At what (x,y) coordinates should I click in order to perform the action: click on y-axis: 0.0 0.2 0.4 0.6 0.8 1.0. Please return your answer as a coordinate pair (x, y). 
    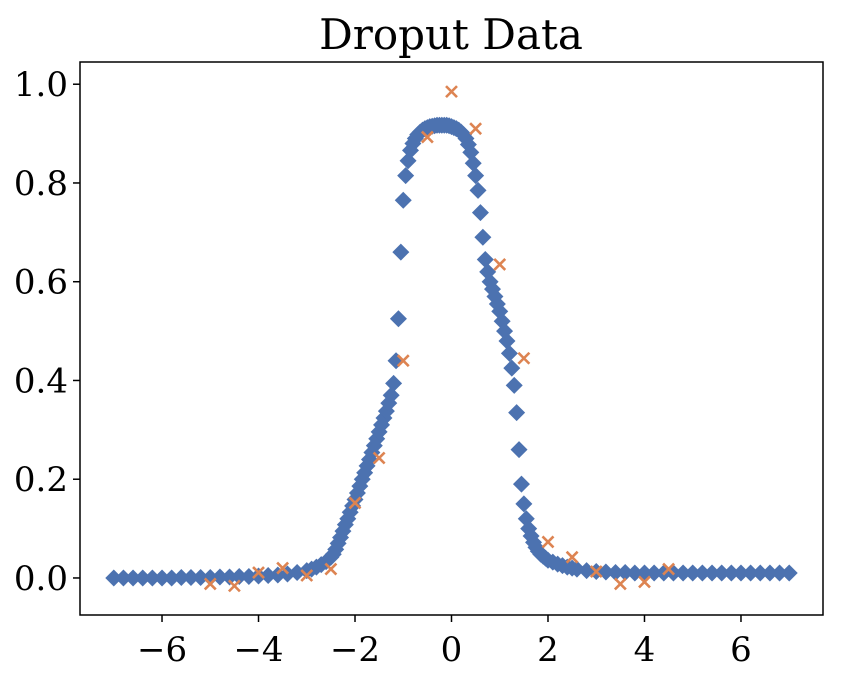
    Looking at the image, I should click on (47, 332).